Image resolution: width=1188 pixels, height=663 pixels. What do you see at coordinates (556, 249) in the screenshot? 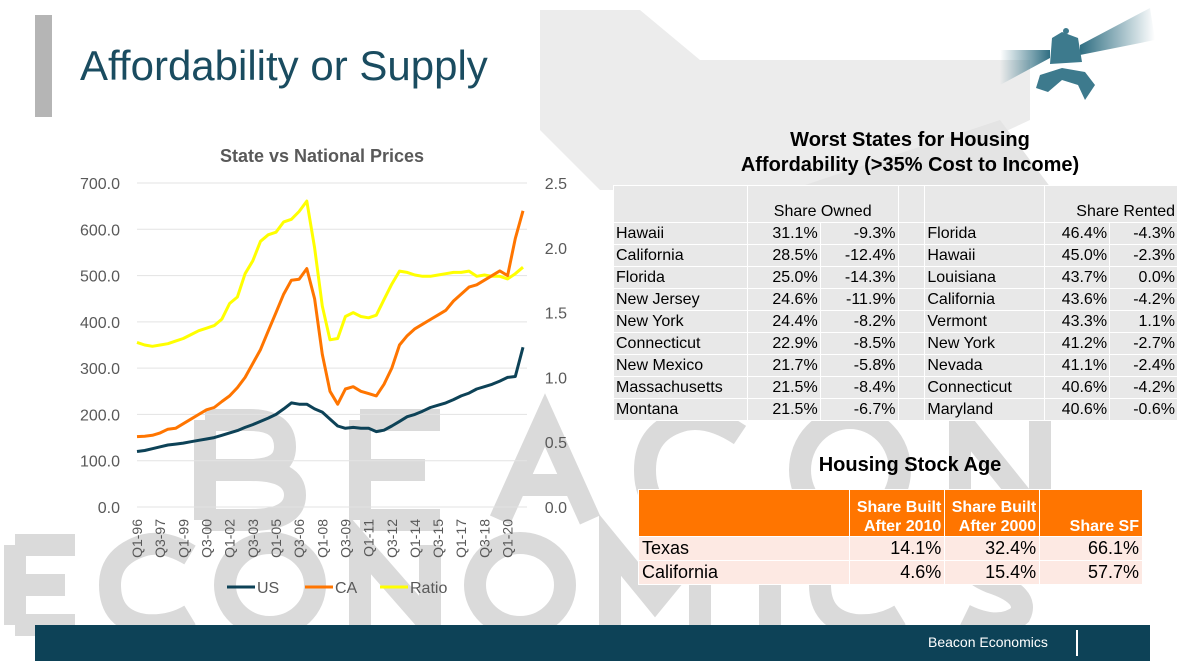
I see `y-right-tick-label: 2.0` at bounding box center [556, 249].